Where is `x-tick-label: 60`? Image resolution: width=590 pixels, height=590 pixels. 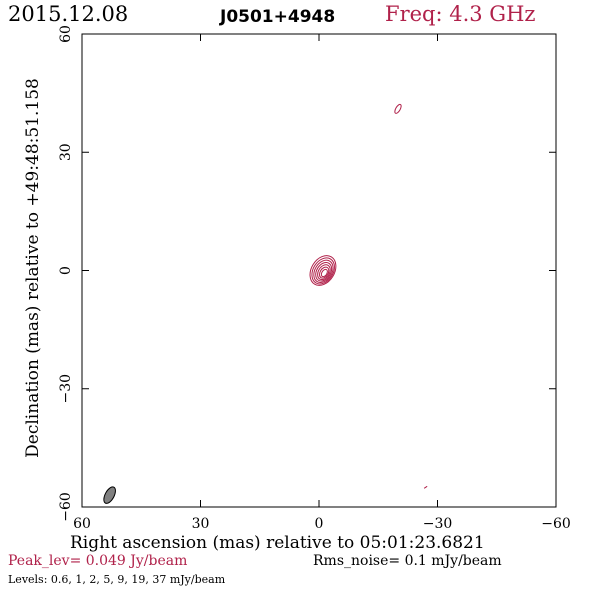 x-tick-label: 60 is located at coordinates (82, 524).